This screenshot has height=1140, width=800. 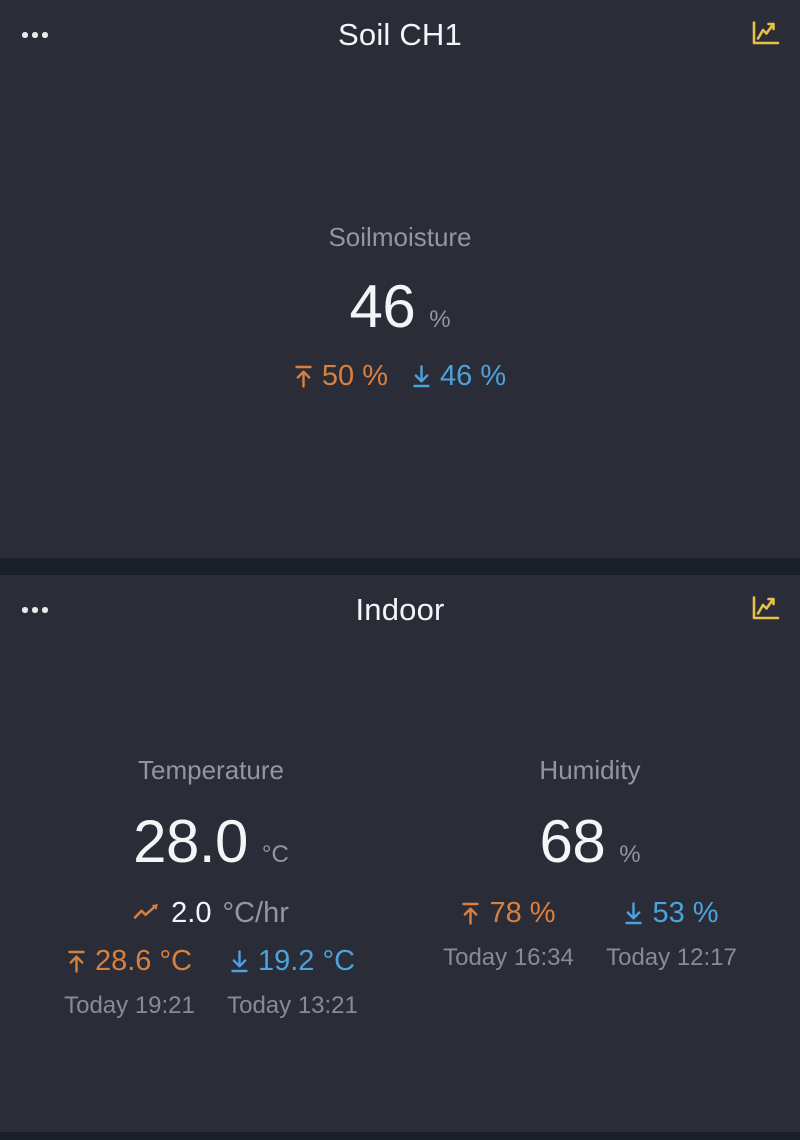 What do you see at coordinates (275, 854) in the screenshot?
I see `metric-unit: °C` at bounding box center [275, 854].